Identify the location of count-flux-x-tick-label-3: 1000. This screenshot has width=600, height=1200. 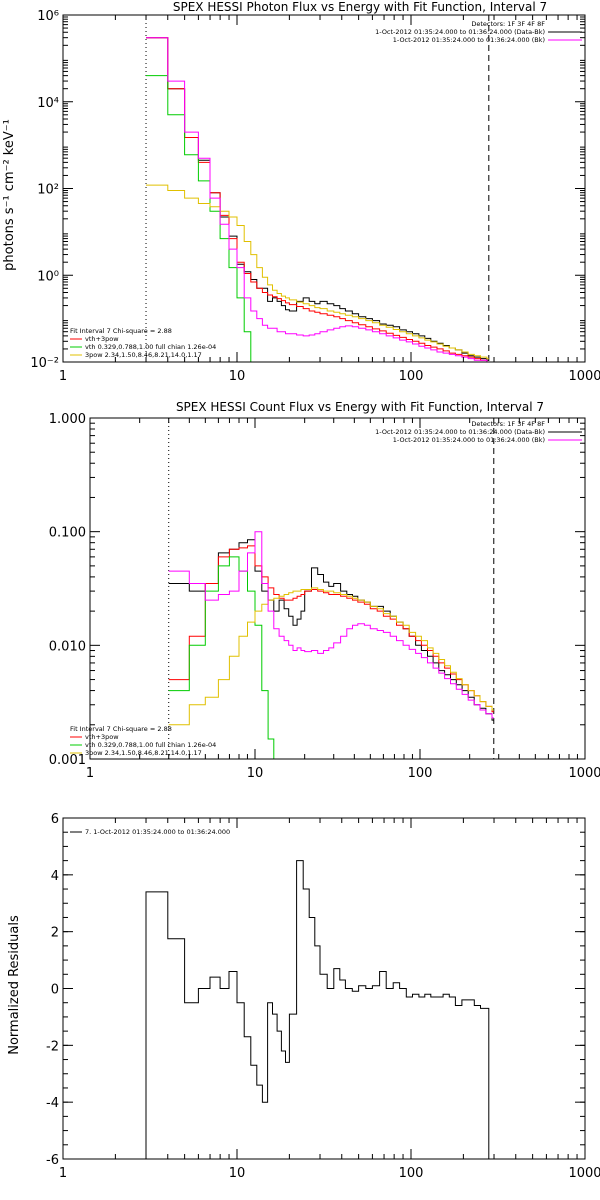
(584, 773).